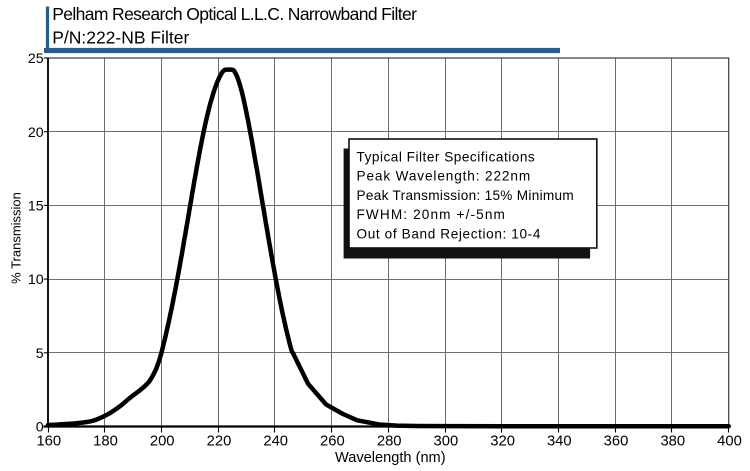  I want to click on svg-text: 320, so click(502, 442).